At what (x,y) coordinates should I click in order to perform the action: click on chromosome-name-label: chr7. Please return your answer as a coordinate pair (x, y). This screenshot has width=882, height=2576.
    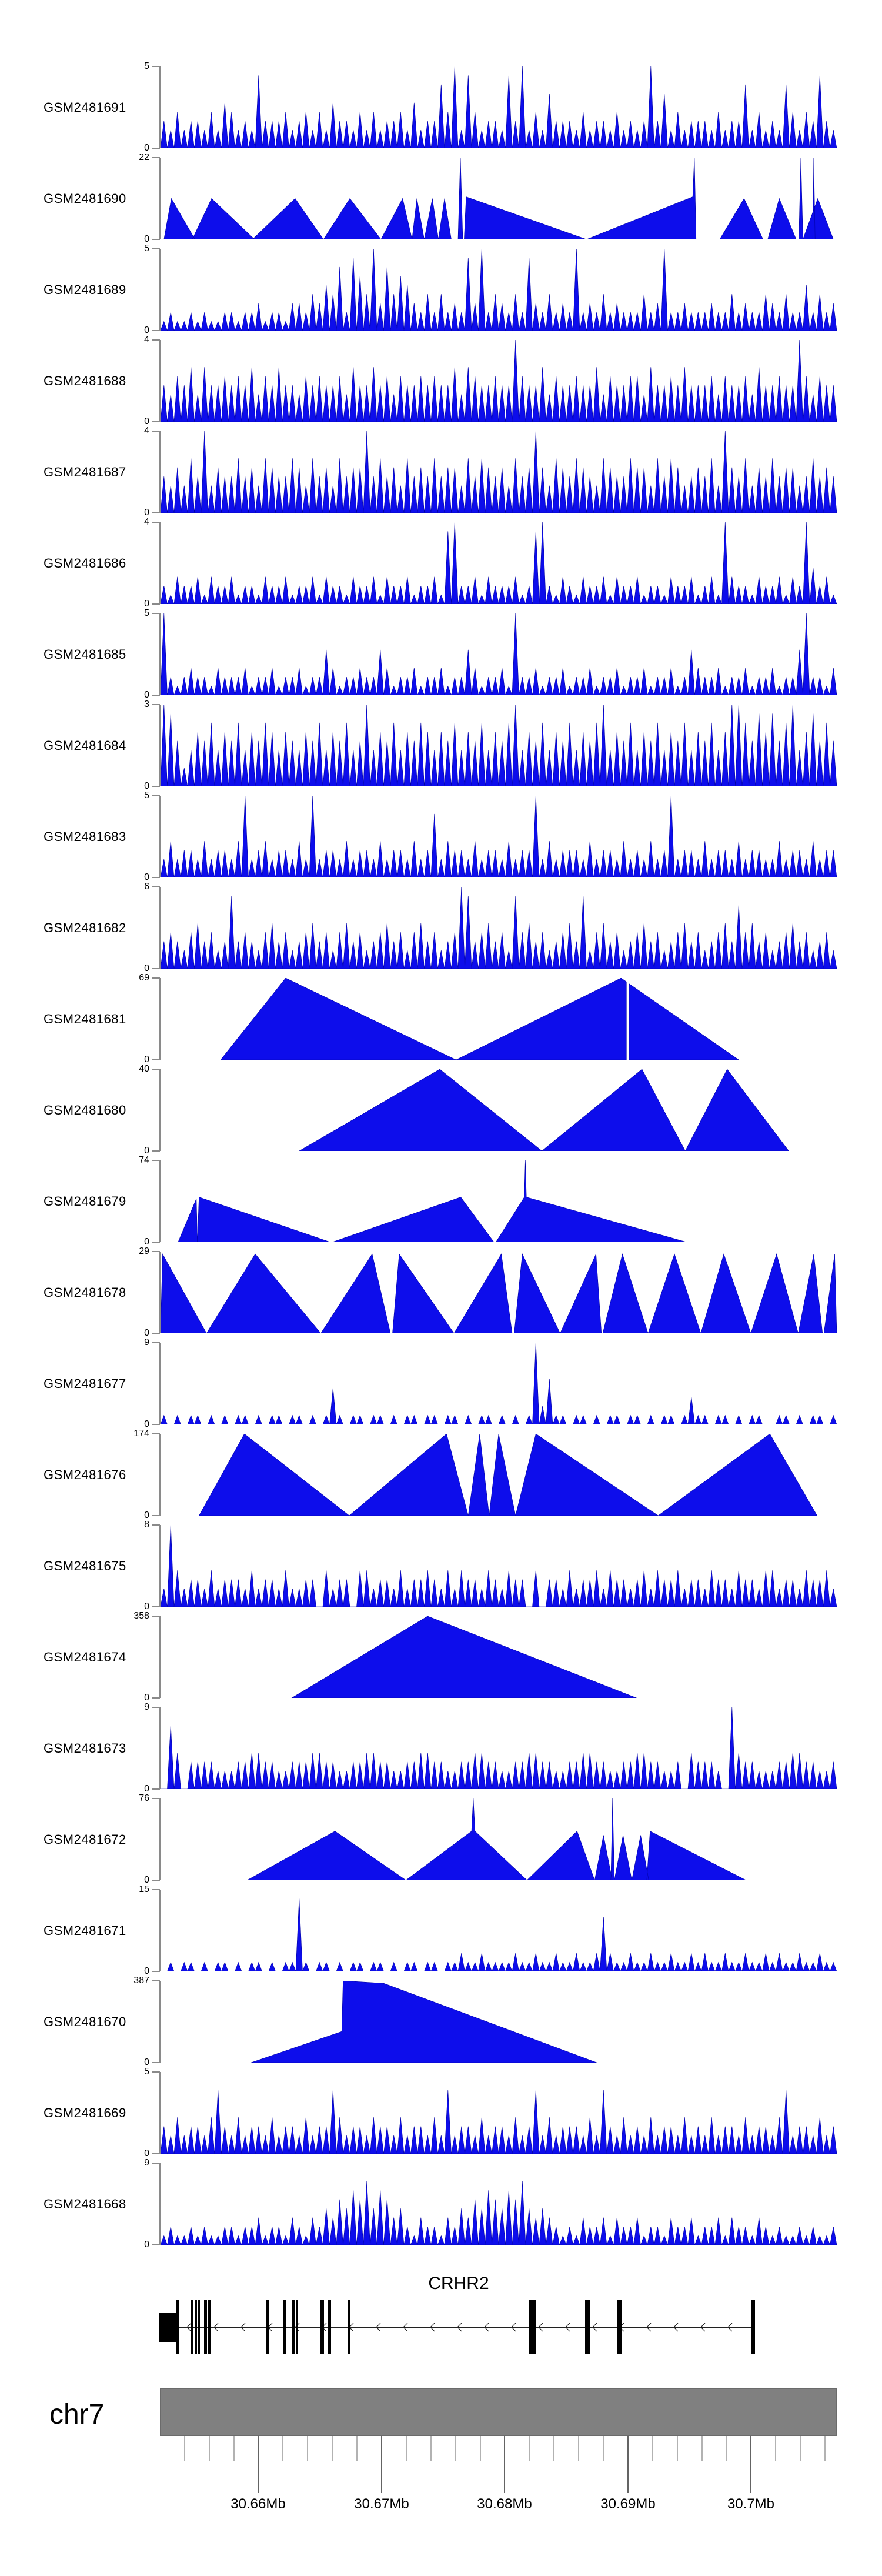
    Looking at the image, I should click on (77, 2414).